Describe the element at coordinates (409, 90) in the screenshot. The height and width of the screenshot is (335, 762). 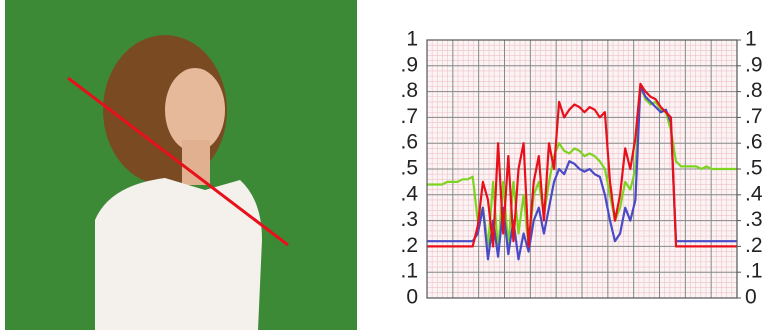
I see `y-tick-label: .8` at that location.